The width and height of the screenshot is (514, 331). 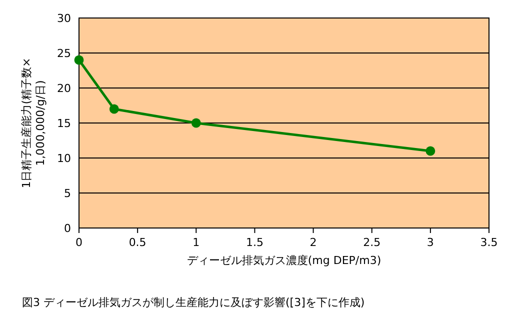 What do you see at coordinates (67, 193) in the screenshot?
I see `y-tick-label: 5` at bounding box center [67, 193].